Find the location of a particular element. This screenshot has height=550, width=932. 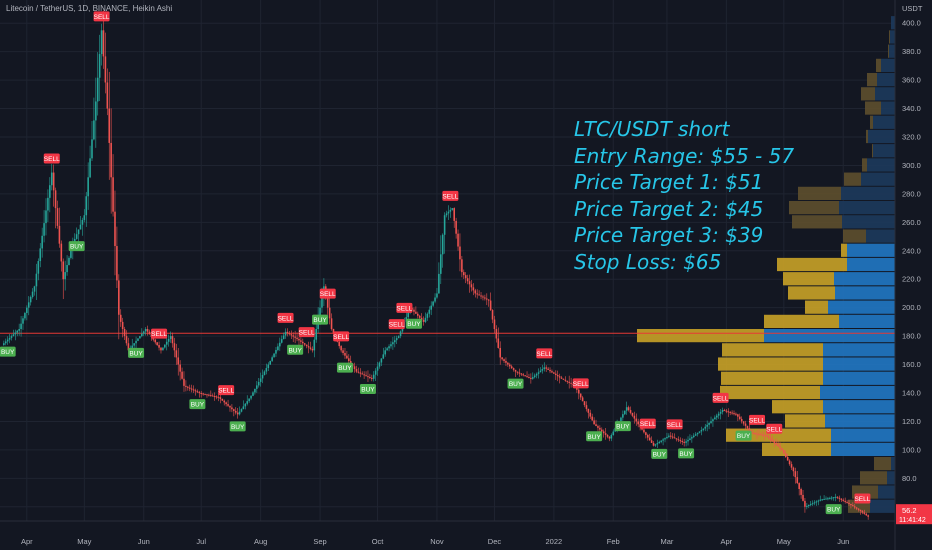

sell-signal-box is located at coordinates (341, 336).